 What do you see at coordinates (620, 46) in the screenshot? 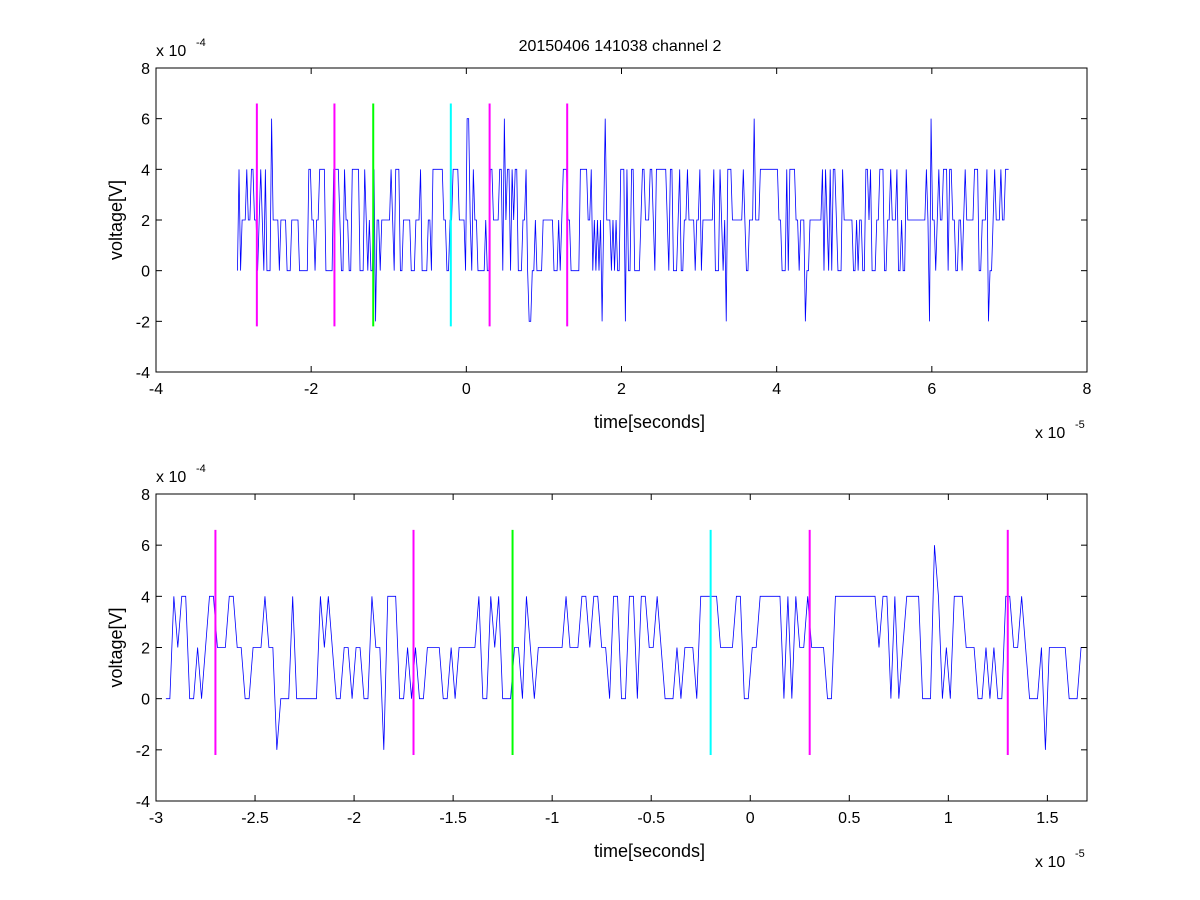
I see `figure-title: 20150406 141038 channel 2` at bounding box center [620, 46].